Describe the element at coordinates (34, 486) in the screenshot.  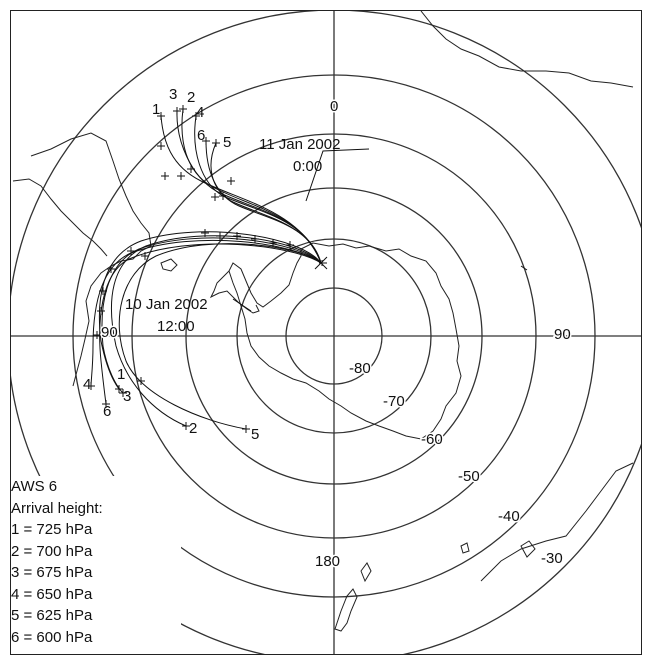
I see `legend-station: AWS 6` at that location.